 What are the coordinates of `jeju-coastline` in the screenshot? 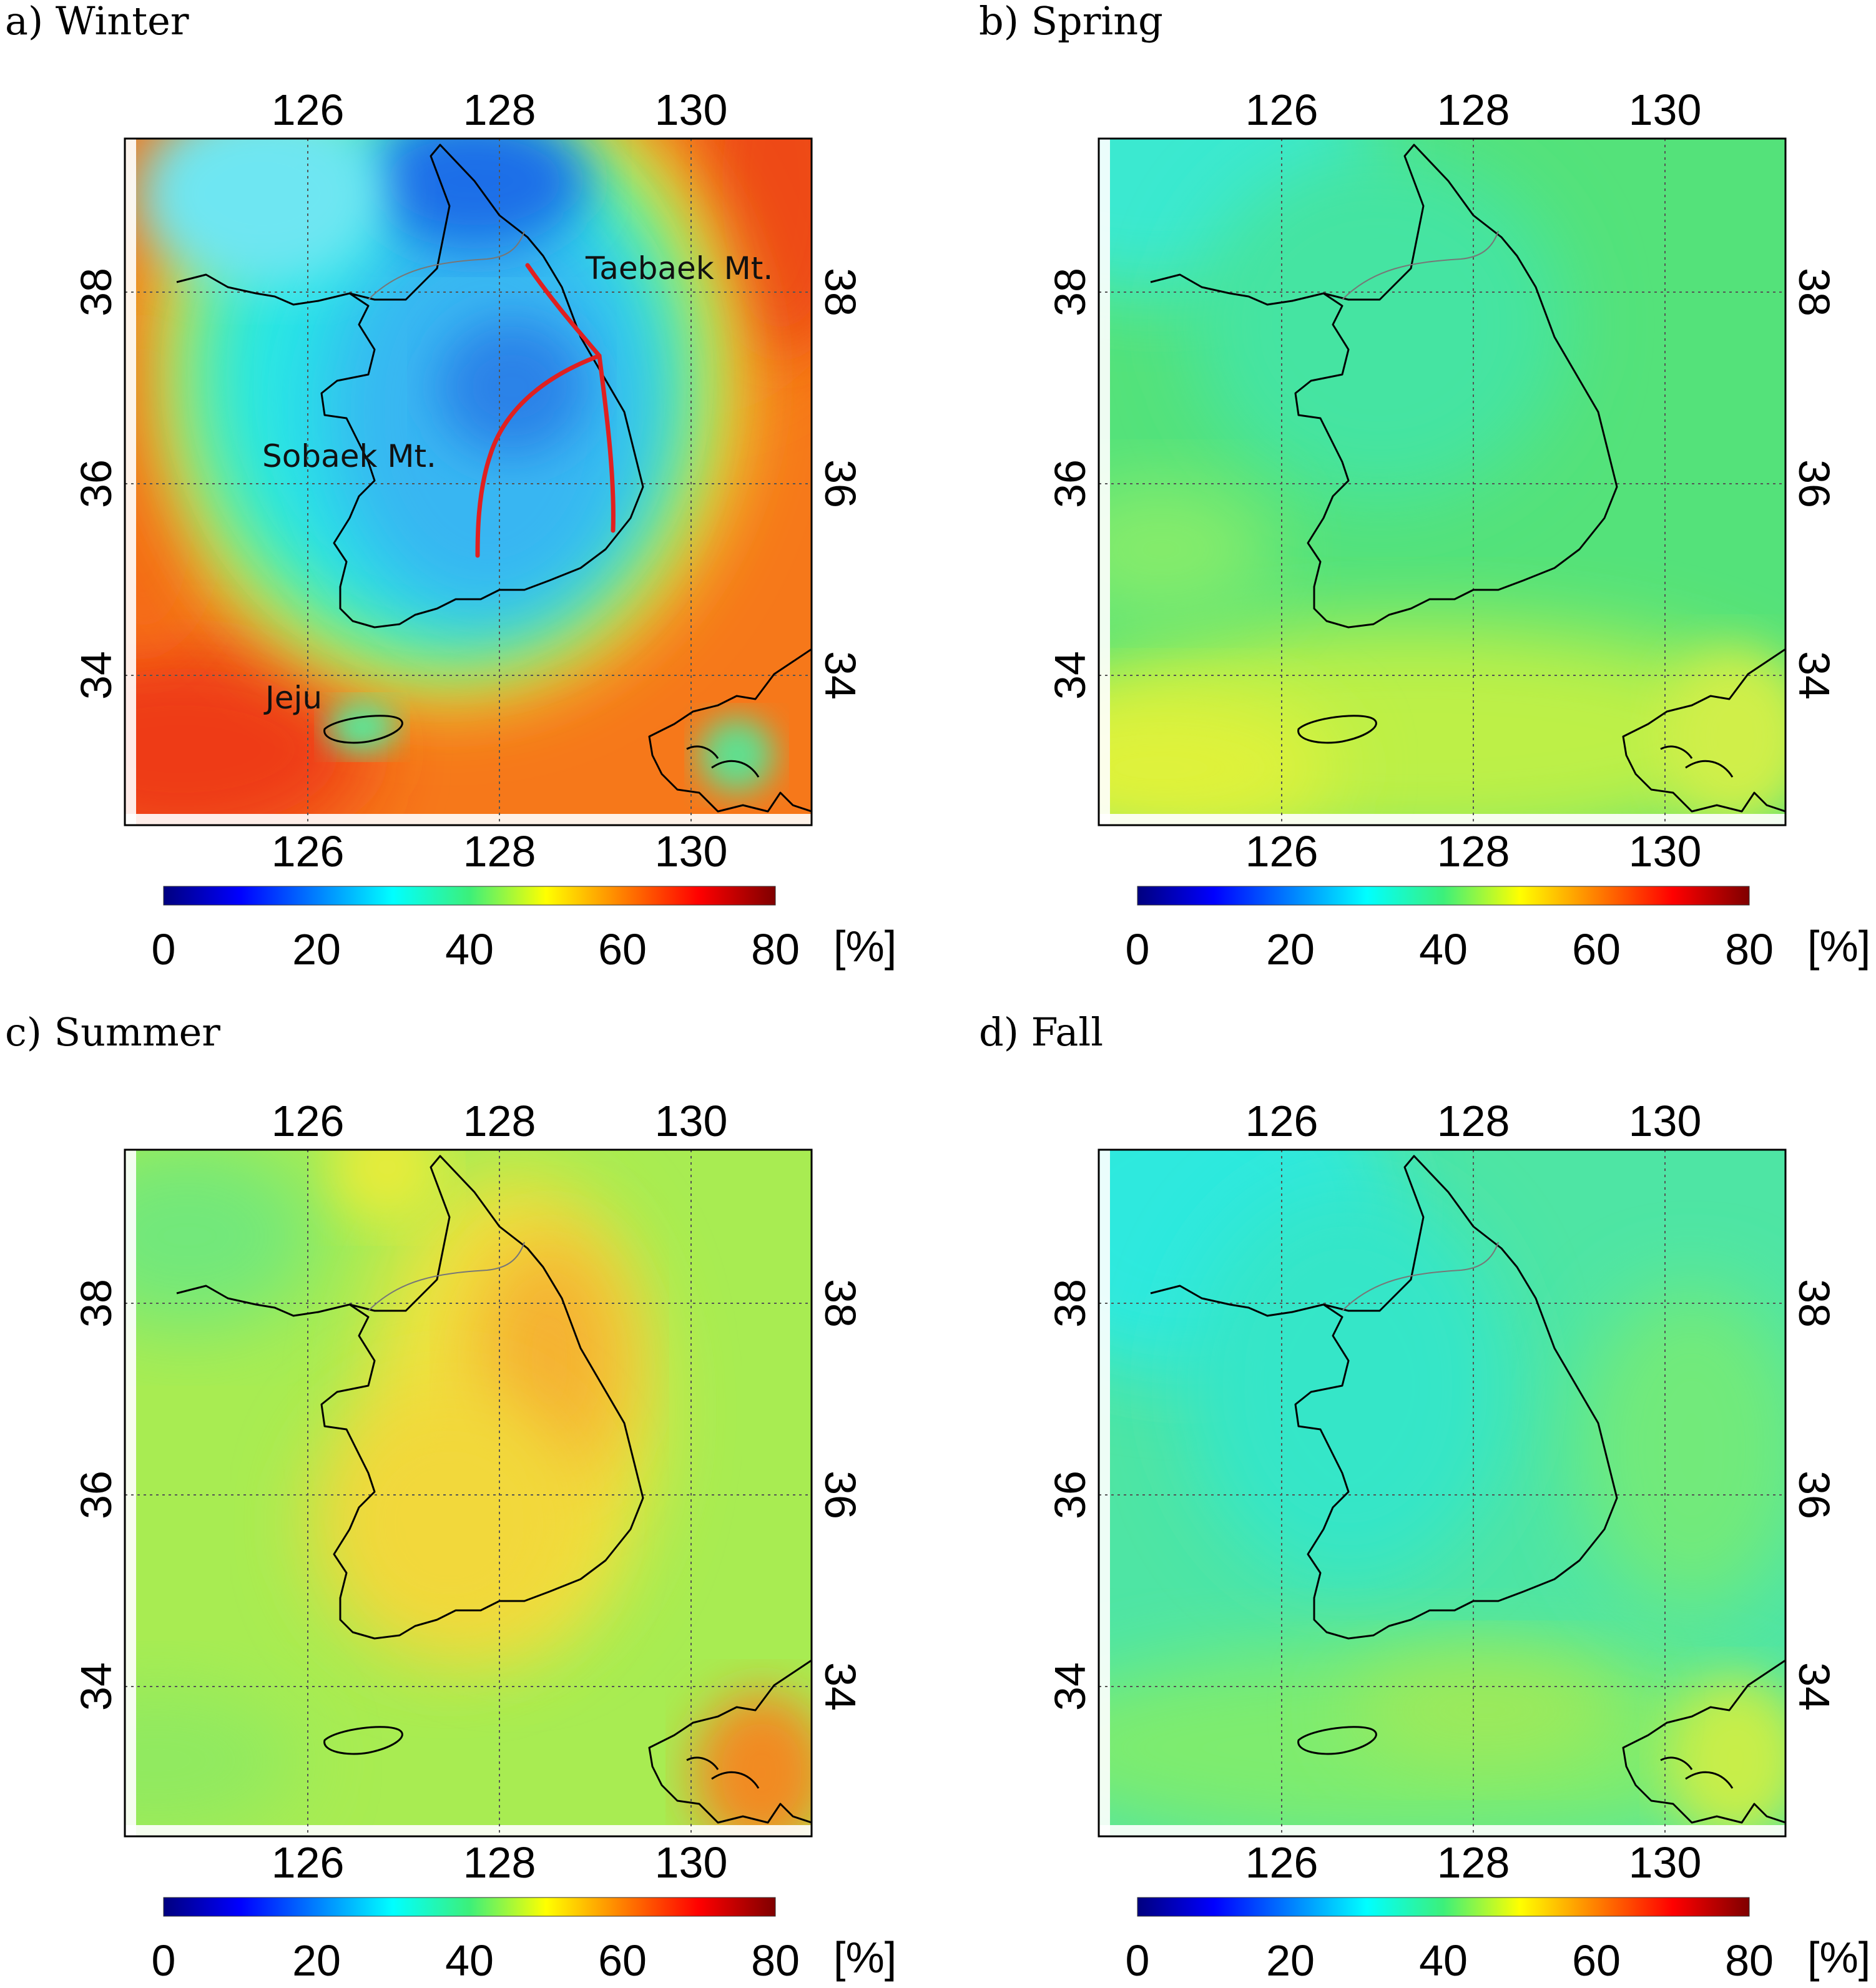 It's located at (1337, 729).